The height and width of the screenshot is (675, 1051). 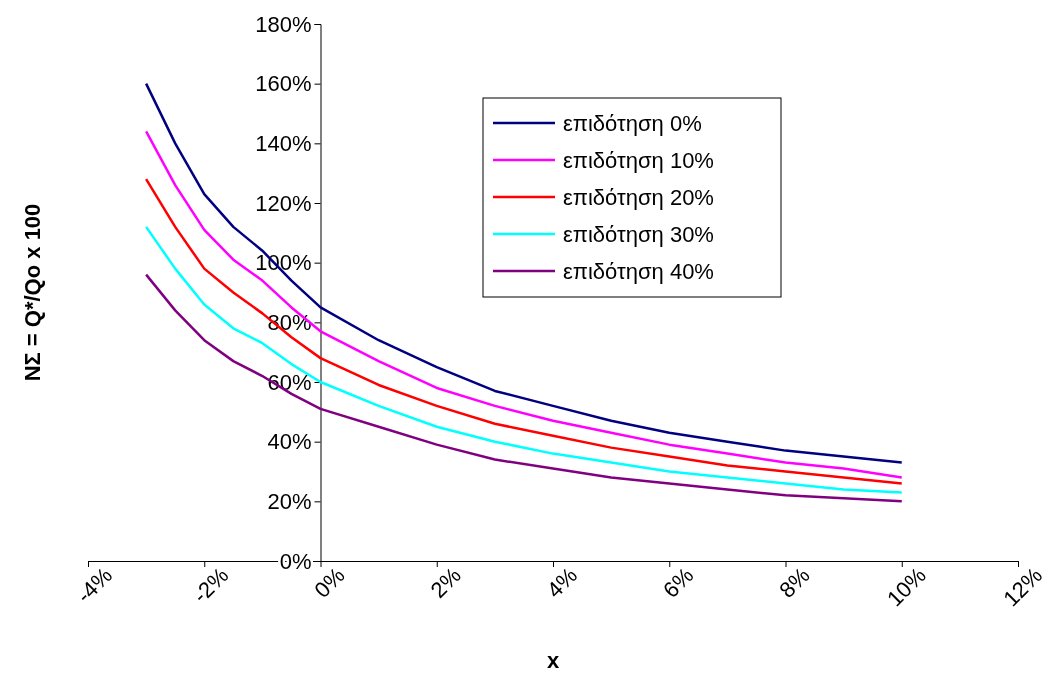 I want to click on y-tick-label: 140%, so click(x=283, y=143).